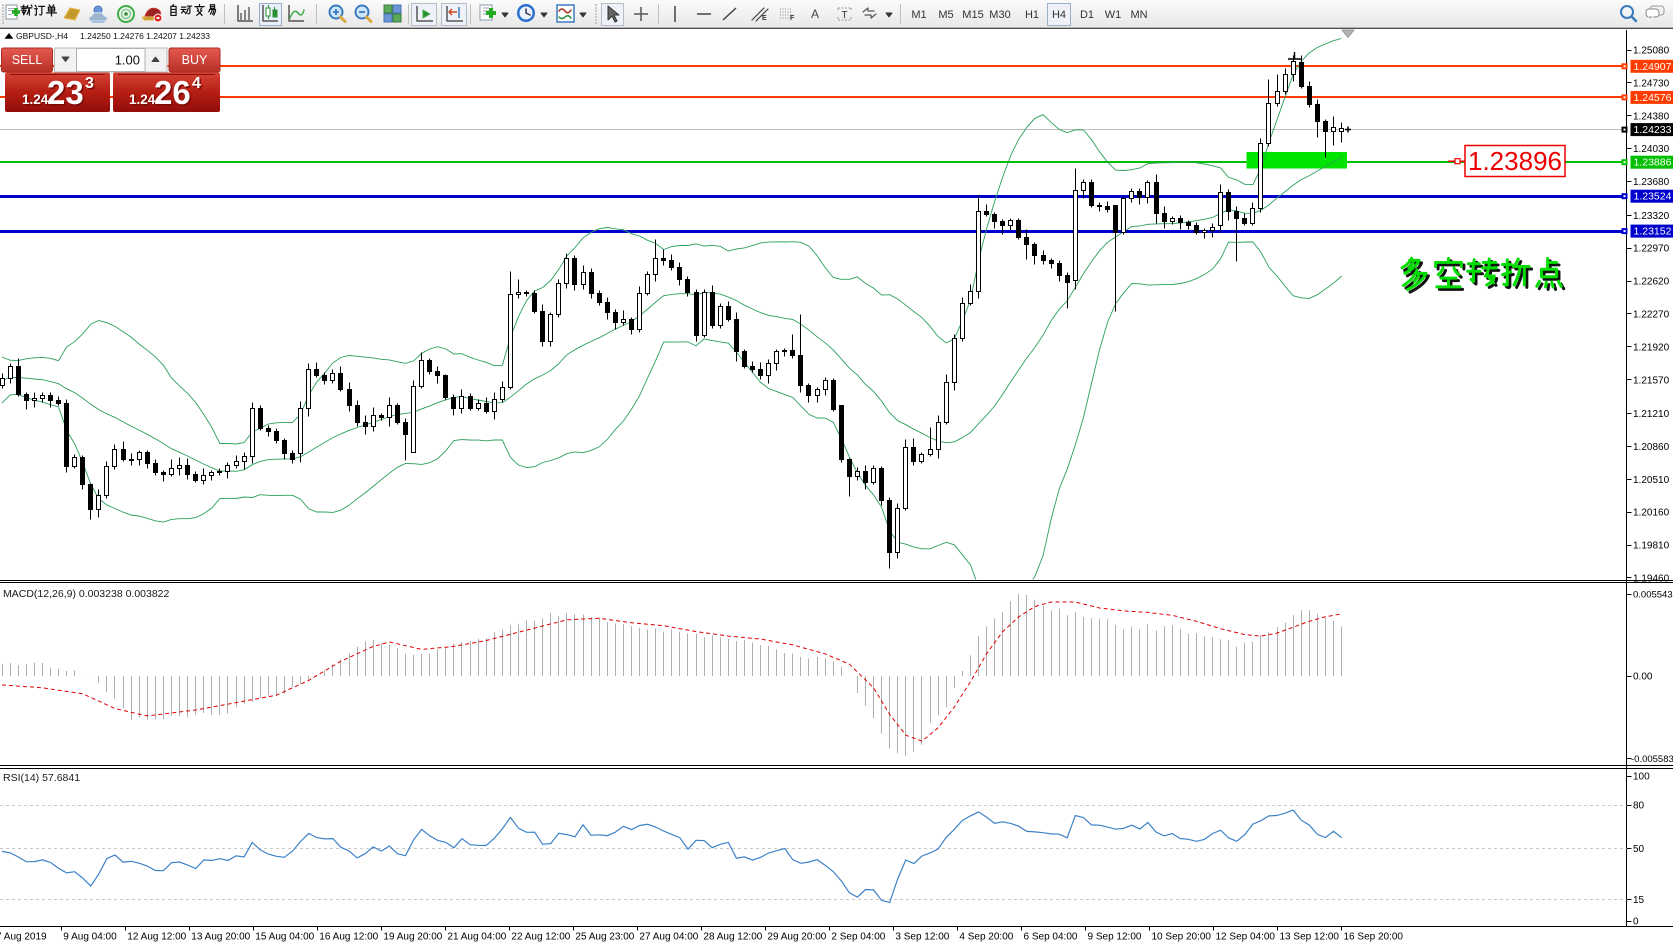  What do you see at coordinates (1651, 182) in the screenshot?
I see `svg-text: 1.23680` at bounding box center [1651, 182].